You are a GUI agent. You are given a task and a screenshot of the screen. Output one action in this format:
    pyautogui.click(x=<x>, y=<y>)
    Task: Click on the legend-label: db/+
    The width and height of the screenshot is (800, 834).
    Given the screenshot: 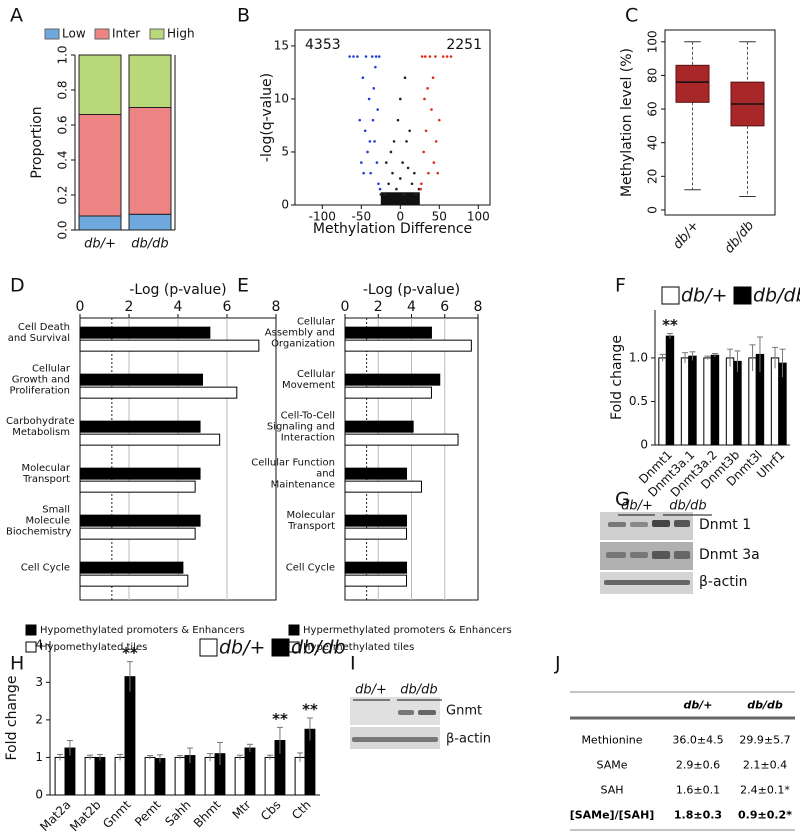 What is the action you would take?
    pyautogui.click(x=704, y=296)
    